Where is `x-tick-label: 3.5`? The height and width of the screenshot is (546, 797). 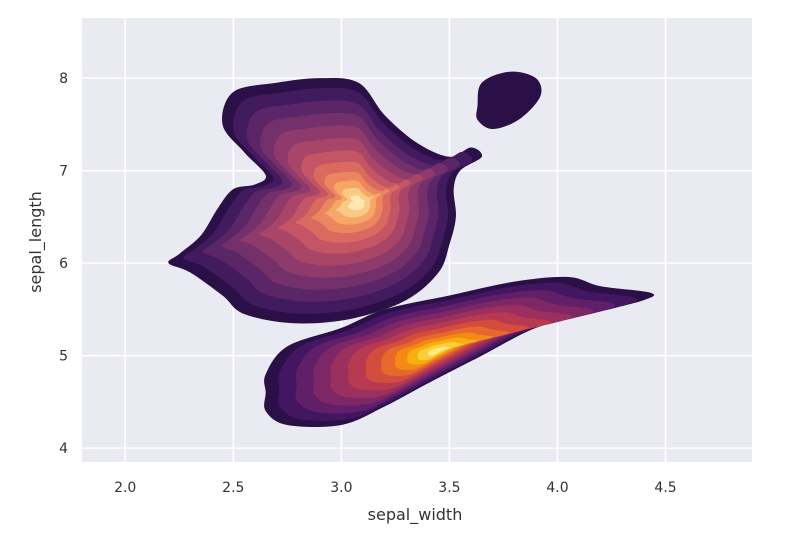
x-tick-label: 3.5 is located at coordinates (449, 488).